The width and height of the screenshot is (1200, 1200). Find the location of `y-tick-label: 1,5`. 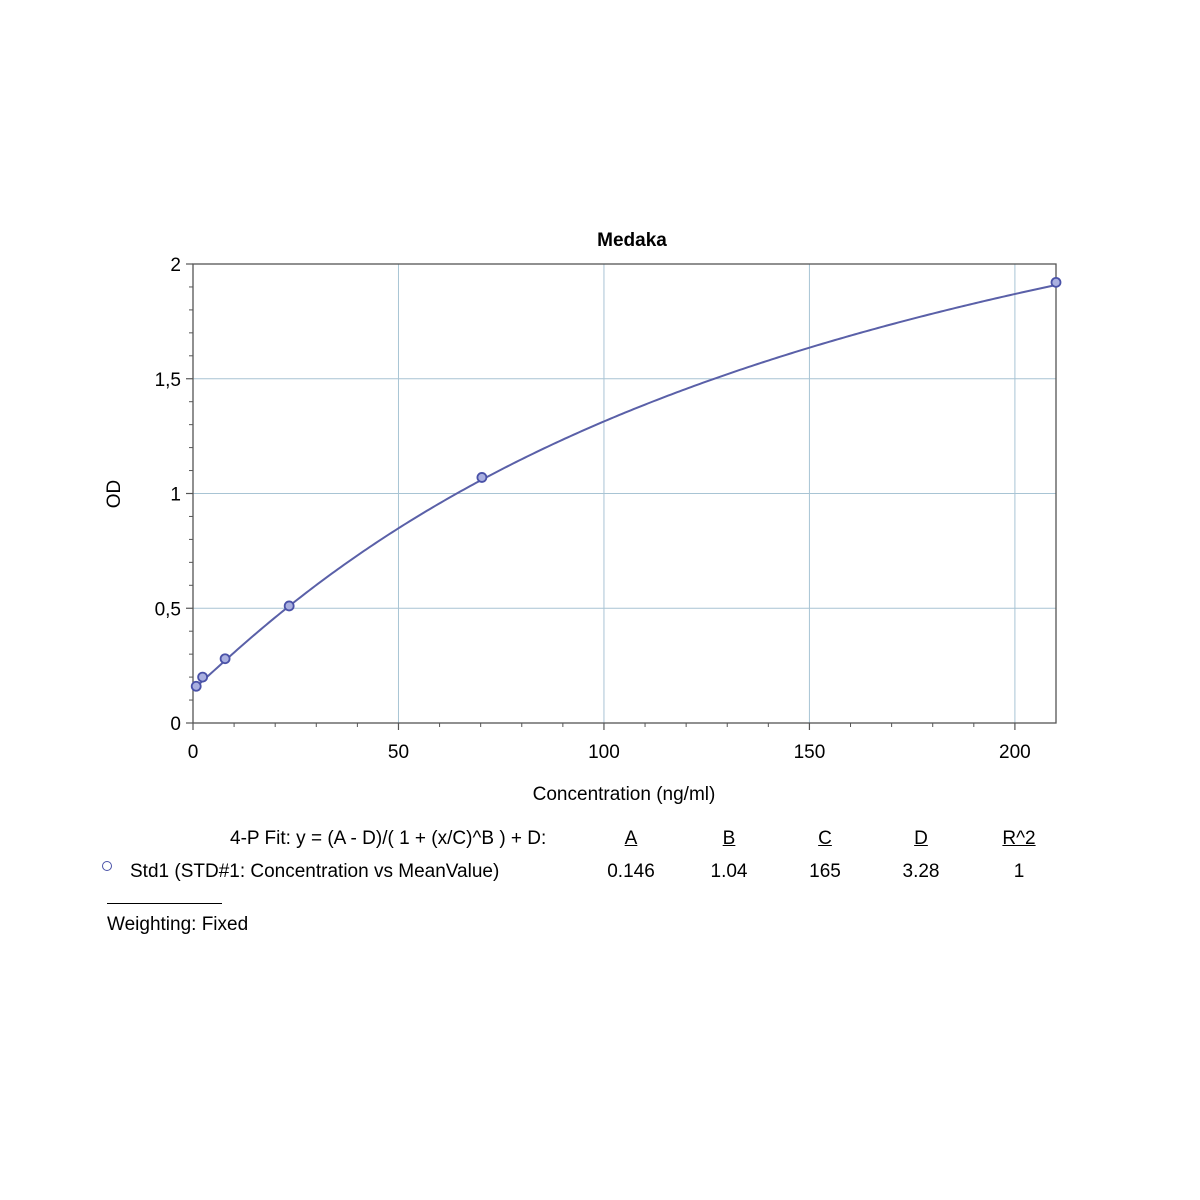

y-tick-label: 1,5 is located at coordinates (168, 380).